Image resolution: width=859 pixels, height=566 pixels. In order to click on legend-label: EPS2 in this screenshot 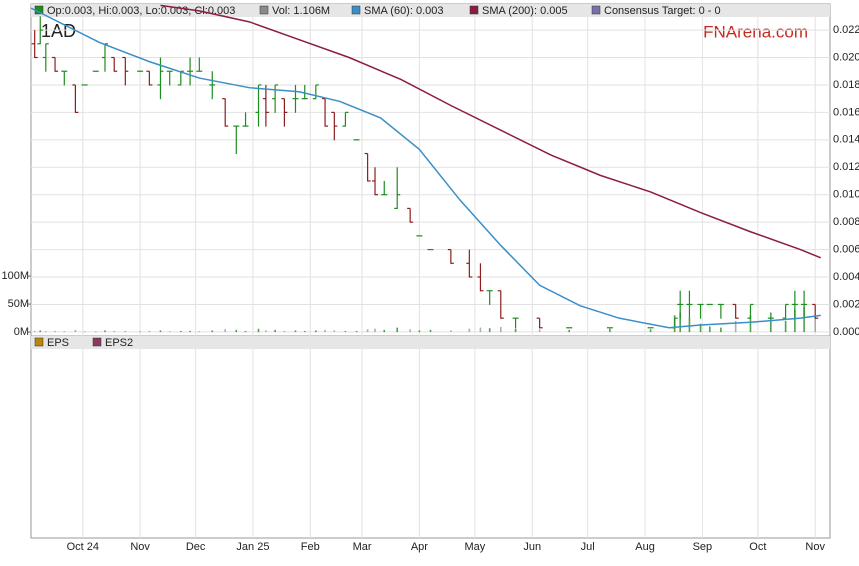, I will do `click(119, 343)`.